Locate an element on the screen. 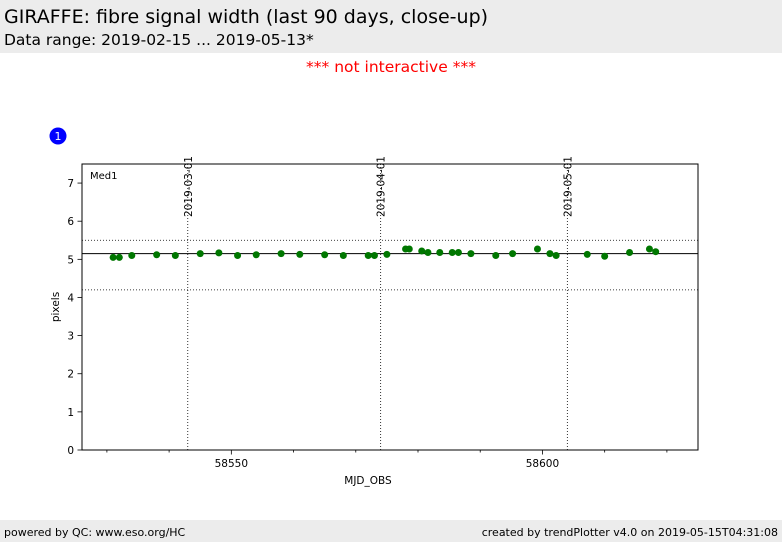 The image size is (782, 542). y-axis-label: pixels is located at coordinates (56, 307).